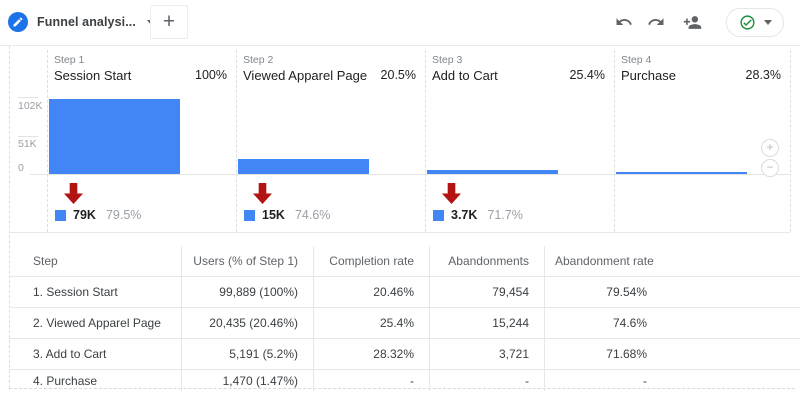 The width and height of the screenshot is (800, 401). What do you see at coordinates (305, 75) in the screenshot?
I see `funnel-step-name: Viewed Apparel Page` at bounding box center [305, 75].